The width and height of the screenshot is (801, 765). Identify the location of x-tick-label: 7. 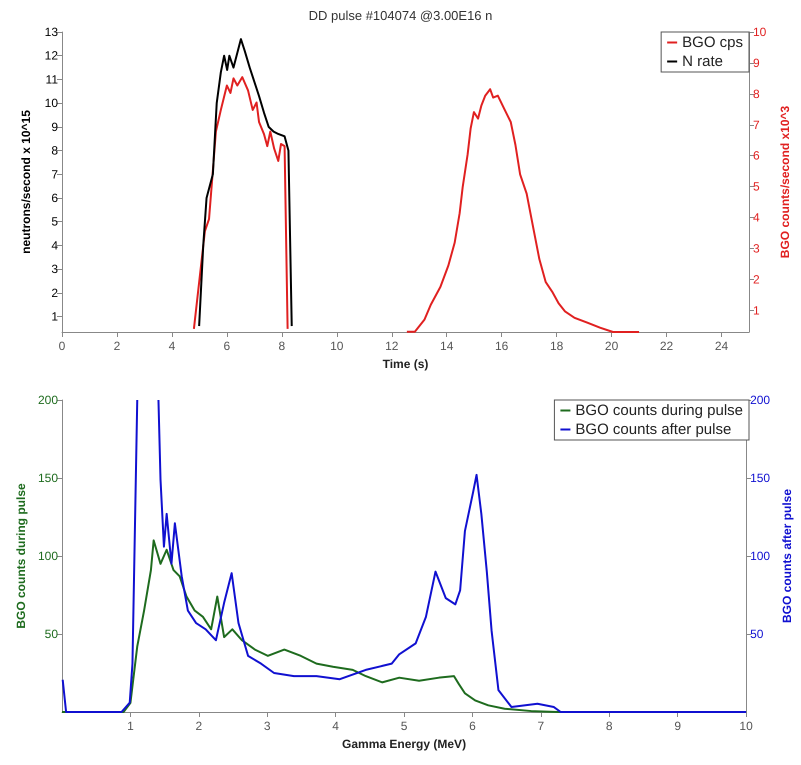
(541, 726).